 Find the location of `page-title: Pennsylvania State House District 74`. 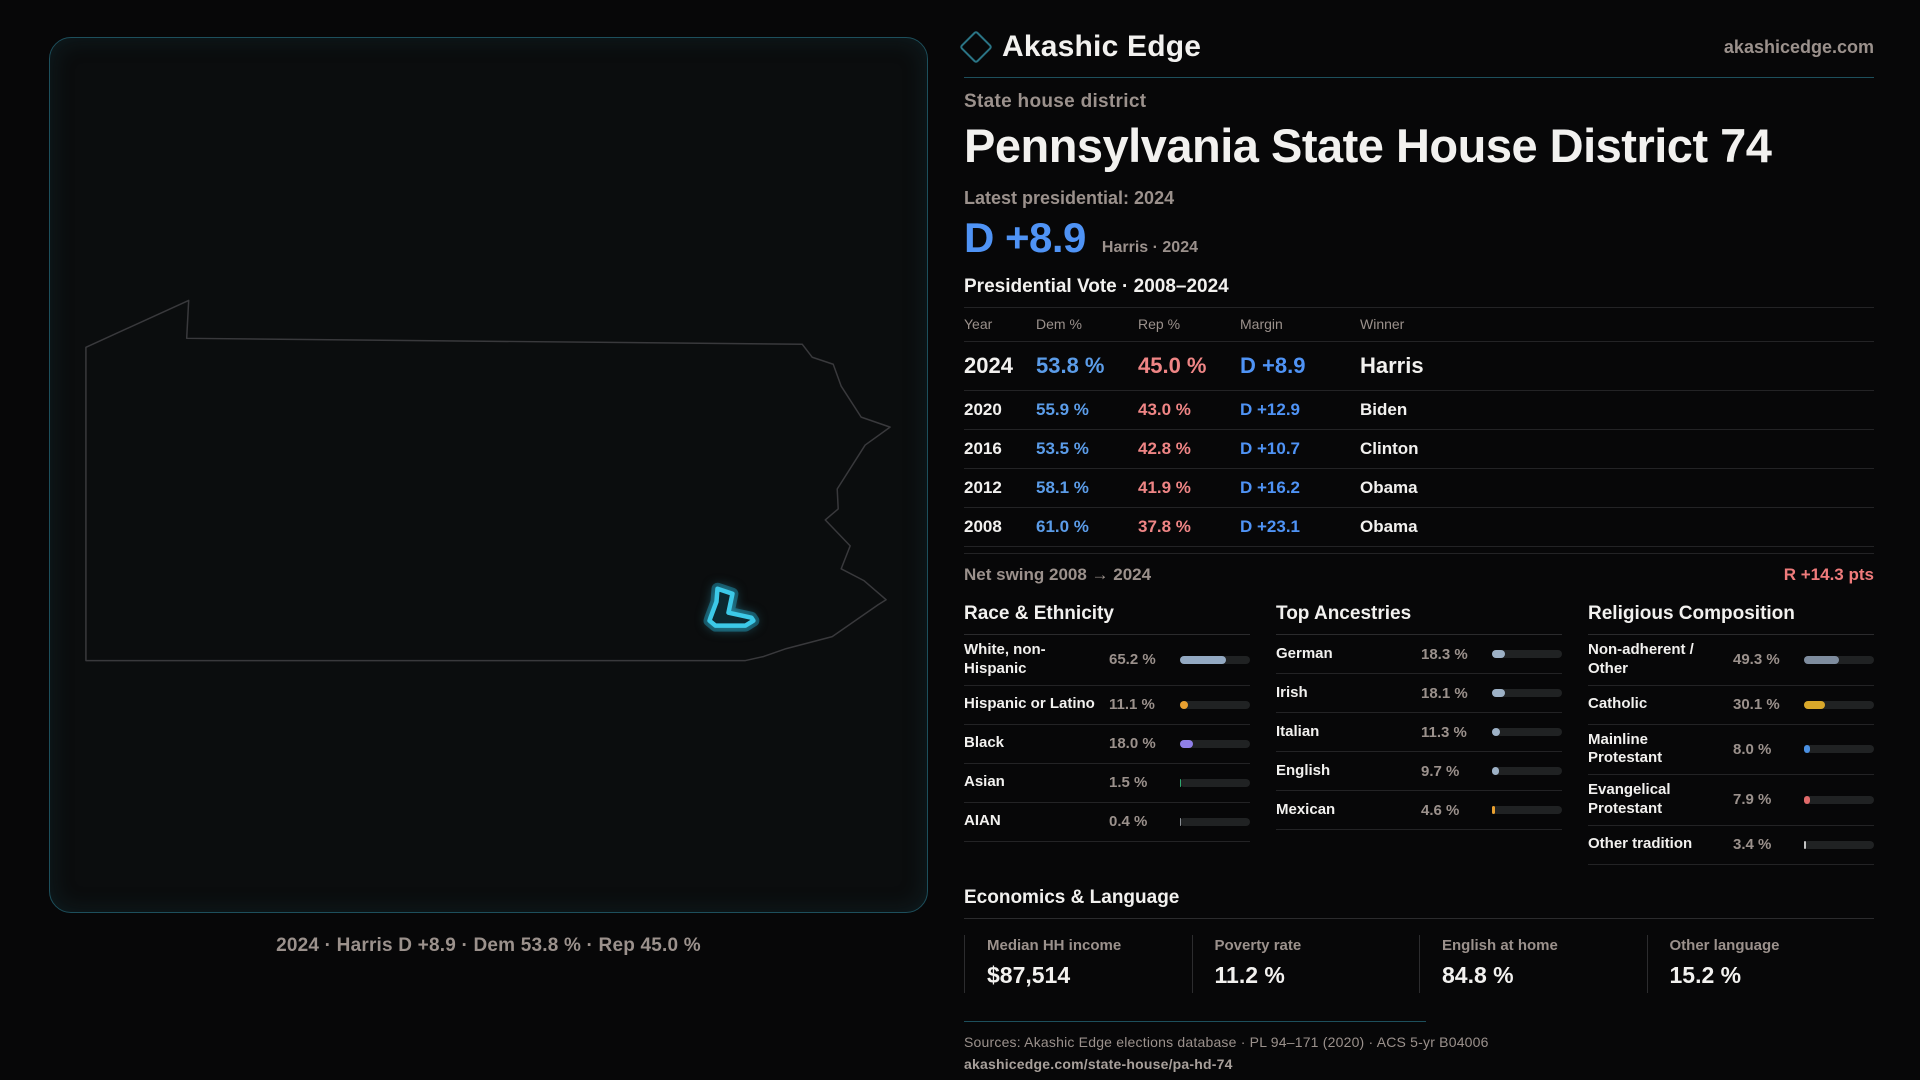

page-title: Pennsylvania State House District 74 is located at coordinates (1368, 145).